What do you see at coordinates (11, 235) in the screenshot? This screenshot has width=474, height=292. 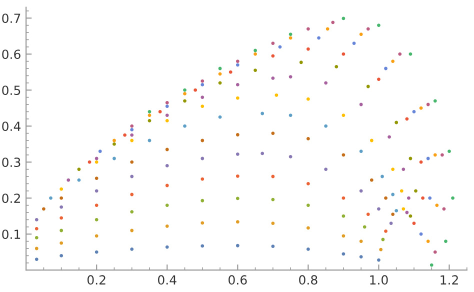 I see `y-tick-label: 0.1` at bounding box center [11, 235].